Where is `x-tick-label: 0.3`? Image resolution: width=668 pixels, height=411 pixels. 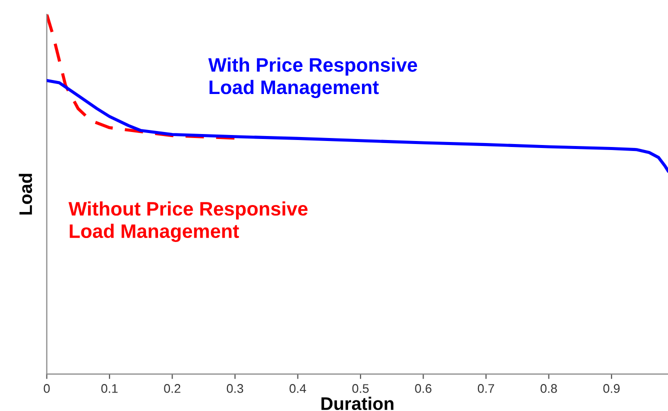
x-tick-label: 0.3 is located at coordinates (235, 388).